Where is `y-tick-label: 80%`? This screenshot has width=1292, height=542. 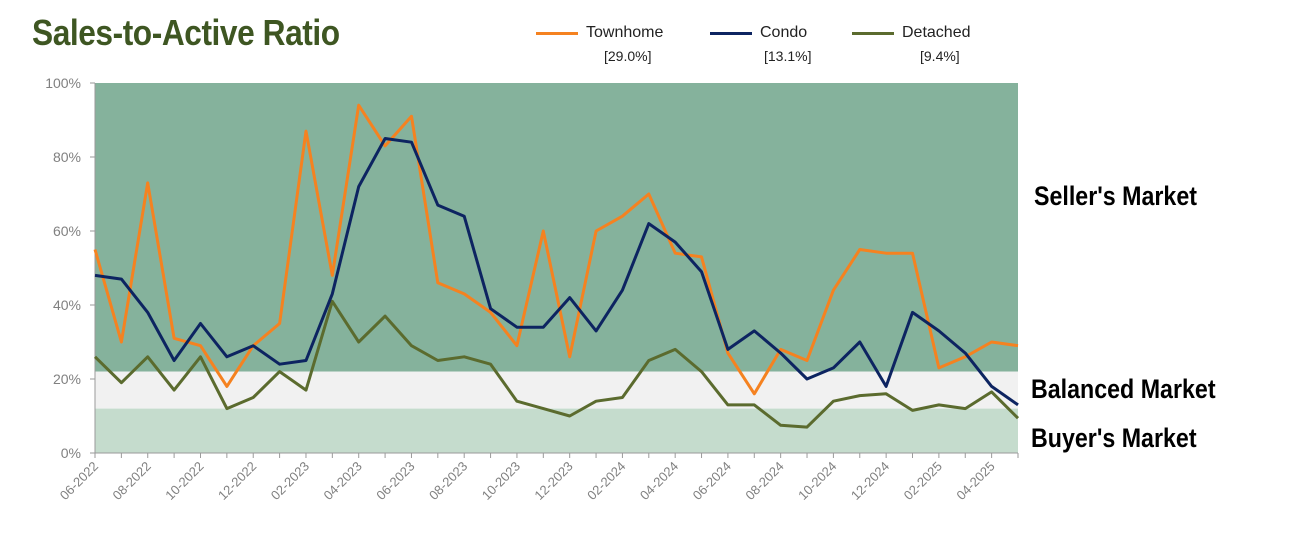
y-tick-label: 80% is located at coordinates (67, 157).